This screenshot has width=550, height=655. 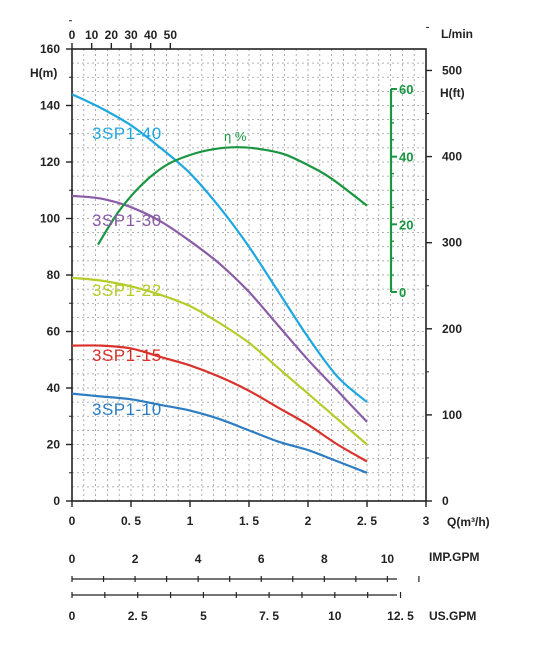 What do you see at coordinates (444, 267) in the screenshot?
I see `right-axis-ticks: 0 100 200 300 400 500` at bounding box center [444, 267].